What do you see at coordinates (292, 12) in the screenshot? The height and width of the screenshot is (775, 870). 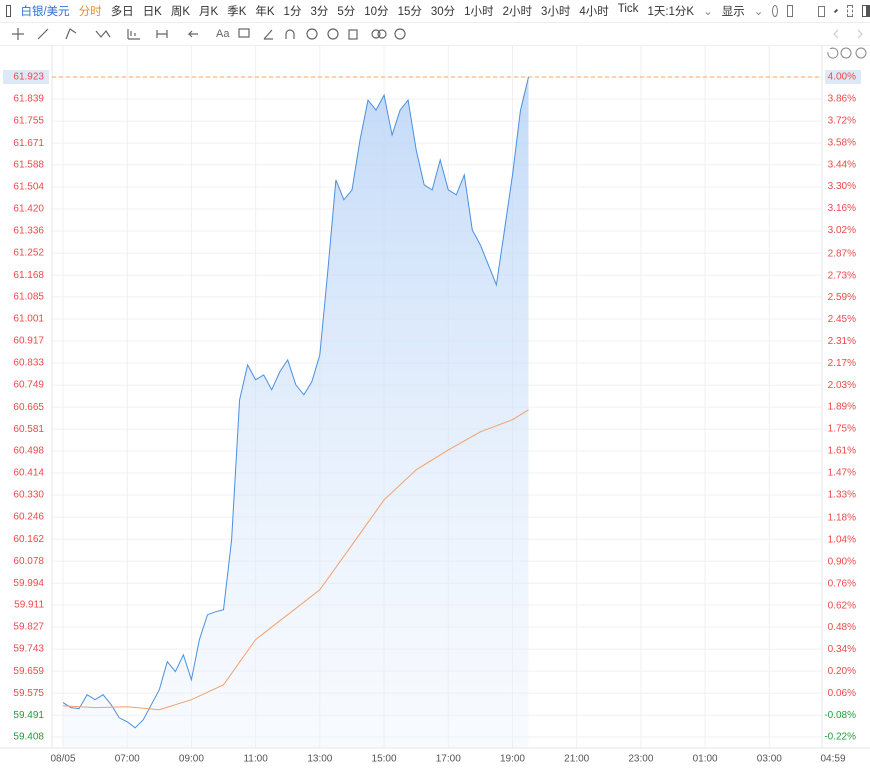 I see `tab: 1分` at bounding box center [292, 12].